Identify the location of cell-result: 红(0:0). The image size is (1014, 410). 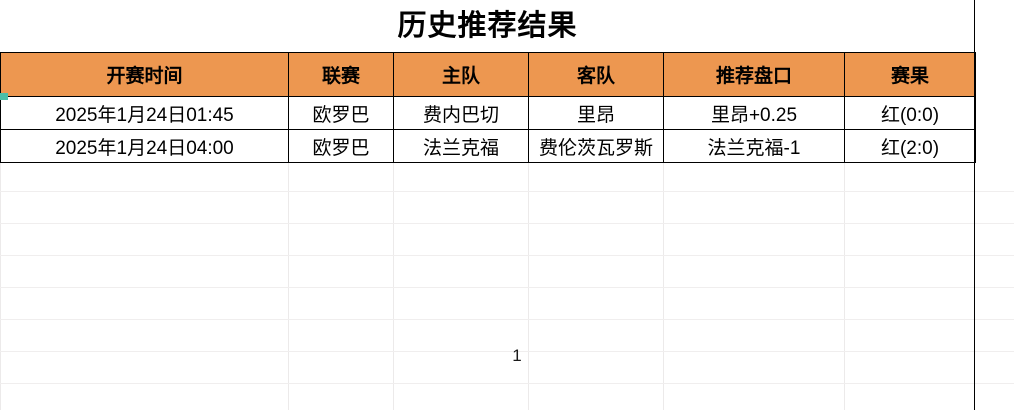
(910, 113).